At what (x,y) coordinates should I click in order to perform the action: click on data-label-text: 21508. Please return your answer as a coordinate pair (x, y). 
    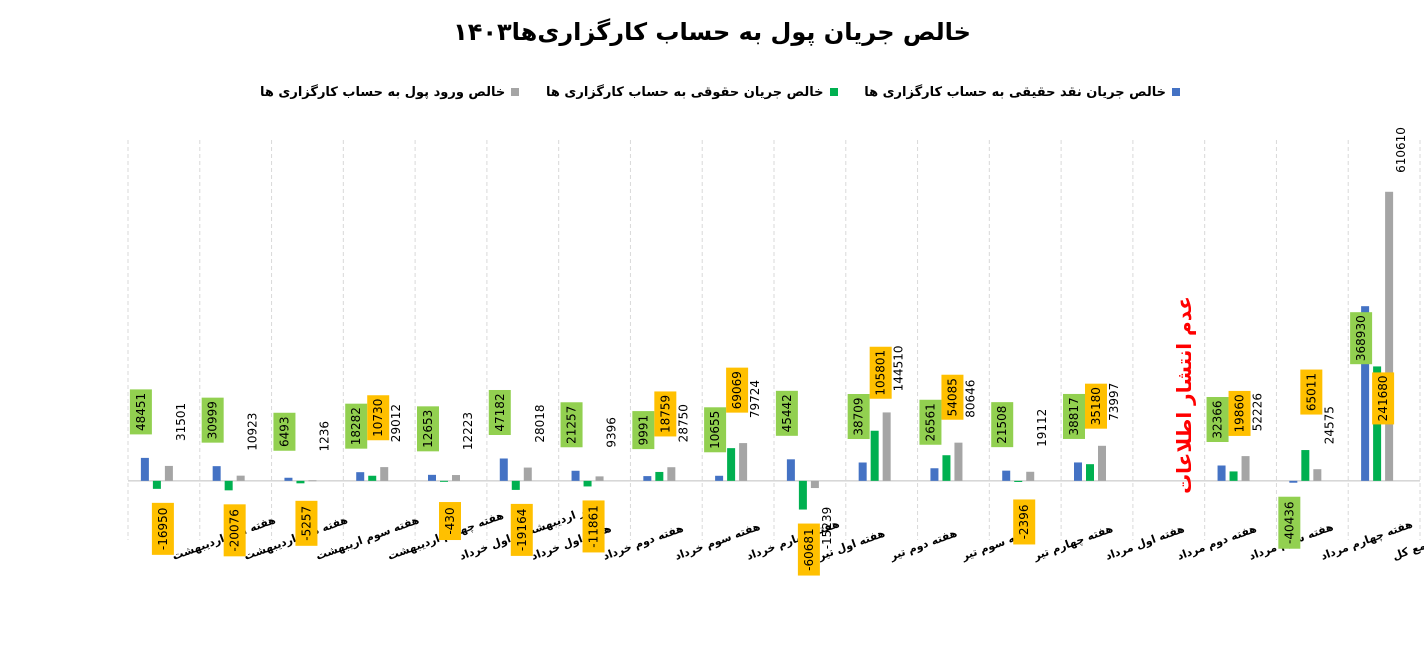
    Looking at the image, I should click on (1002, 425).